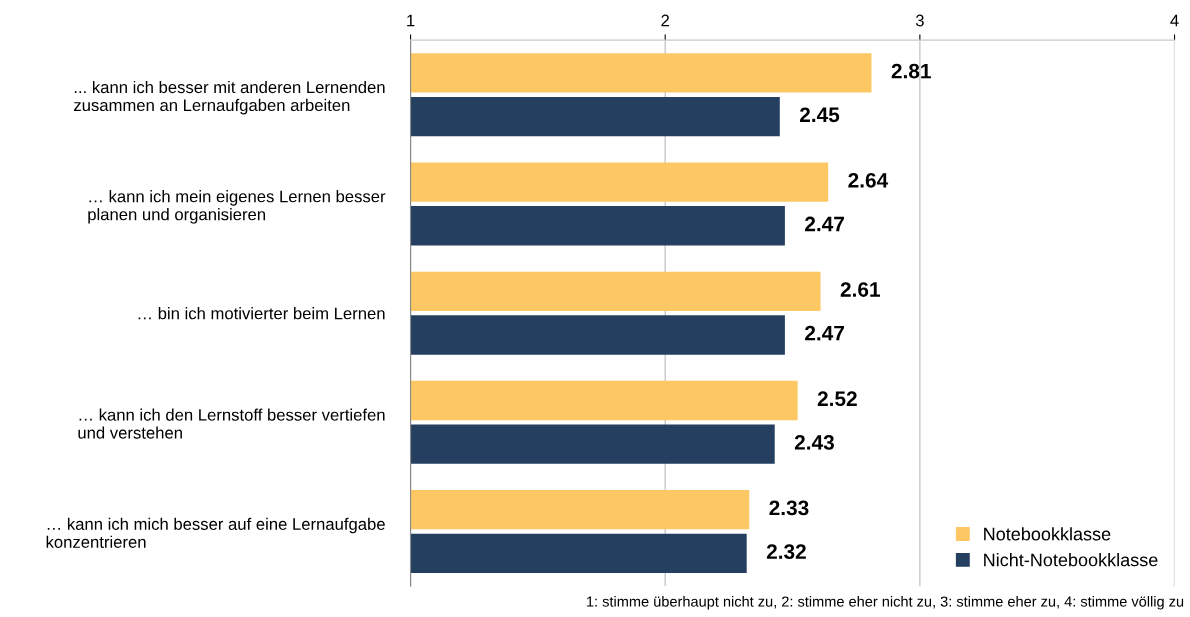 Image resolution: width=1190 pixels, height=617 pixels. Describe the element at coordinates (237, 207) in the screenshot. I see `y-tick-label: … kann ich mein eigenes Lernen besser planen und organisieren` at that location.